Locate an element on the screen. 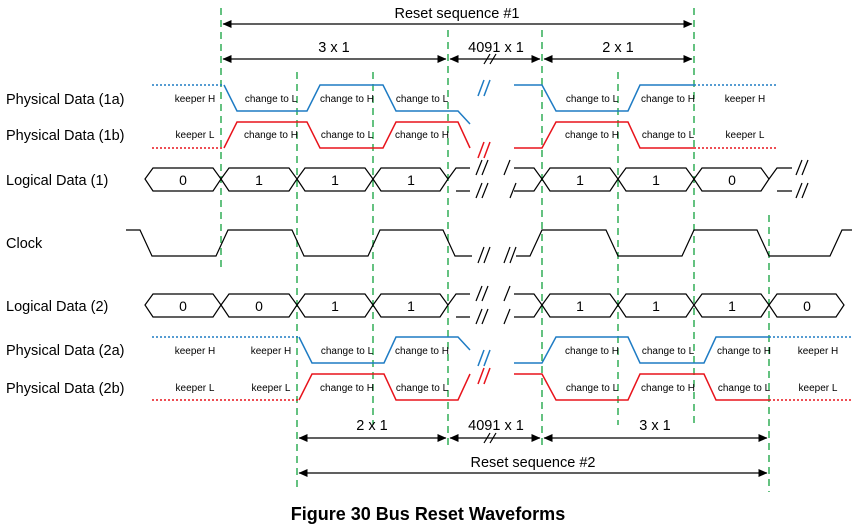  row-label-logical-1: Logical Data (1) is located at coordinates (57, 181).